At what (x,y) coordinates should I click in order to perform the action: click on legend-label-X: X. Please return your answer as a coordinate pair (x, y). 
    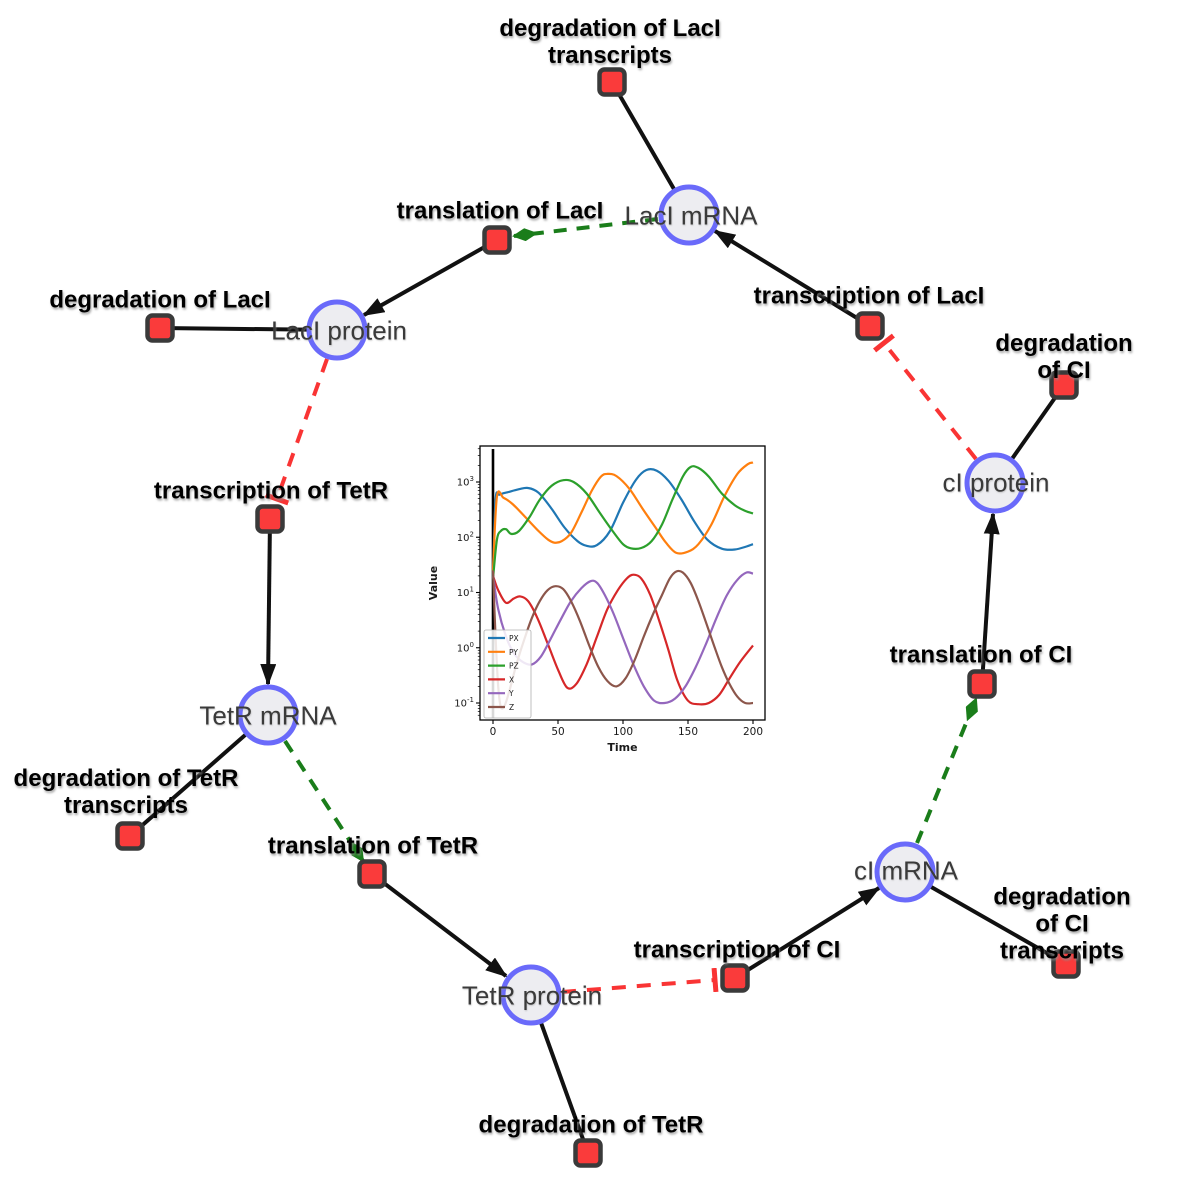
    Looking at the image, I should click on (511, 679).